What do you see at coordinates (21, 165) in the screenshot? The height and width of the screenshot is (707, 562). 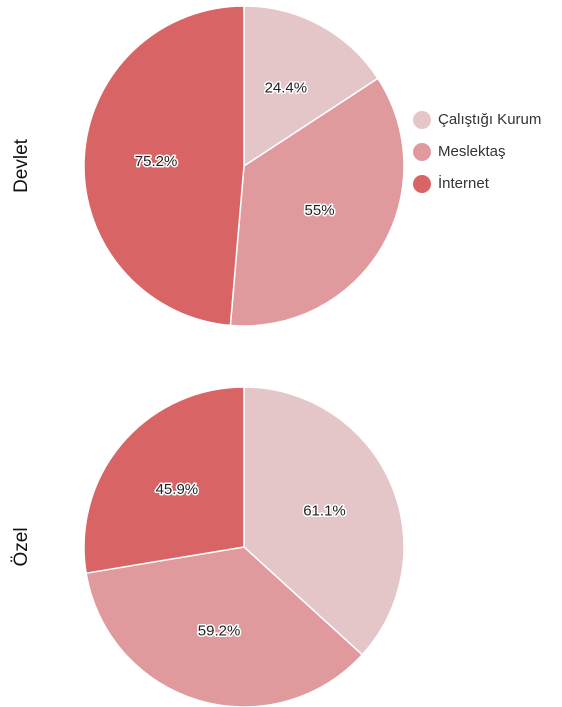 I see `chart-title: Devlet` at bounding box center [21, 165].